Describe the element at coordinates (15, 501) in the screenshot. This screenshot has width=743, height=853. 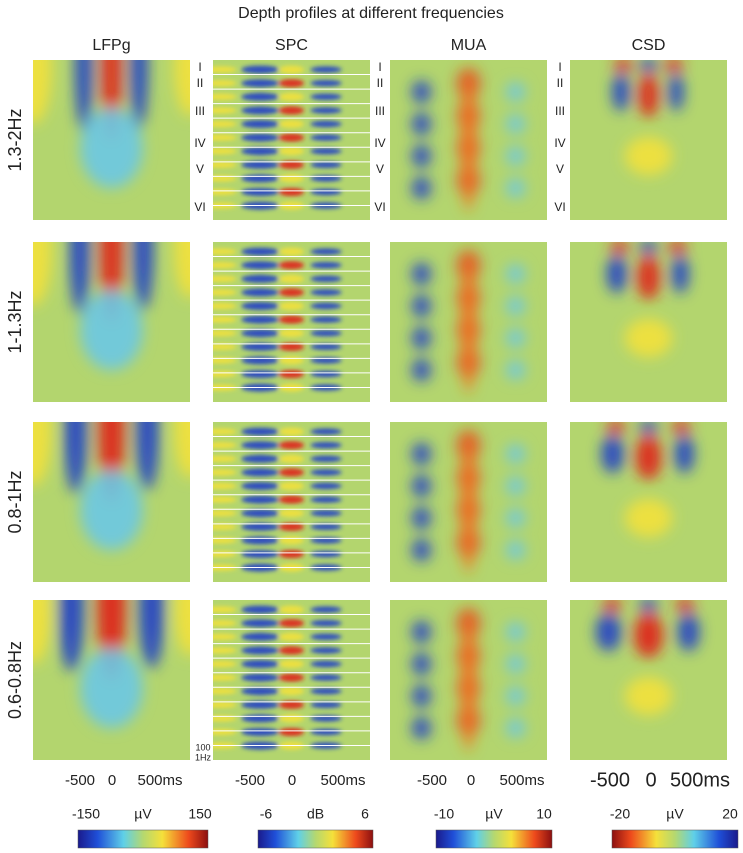
I see `row-label: 0.8-1Hz` at that location.